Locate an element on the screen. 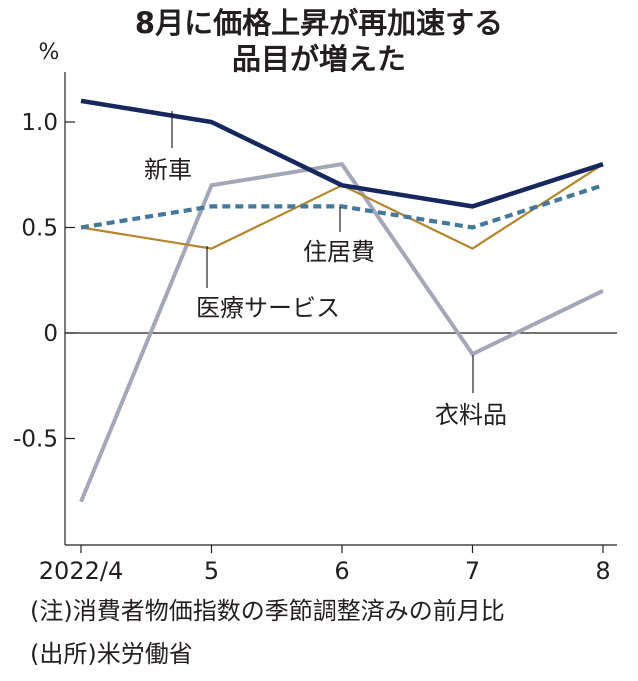  y-tick-label: 1.0 is located at coordinates (39, 123).